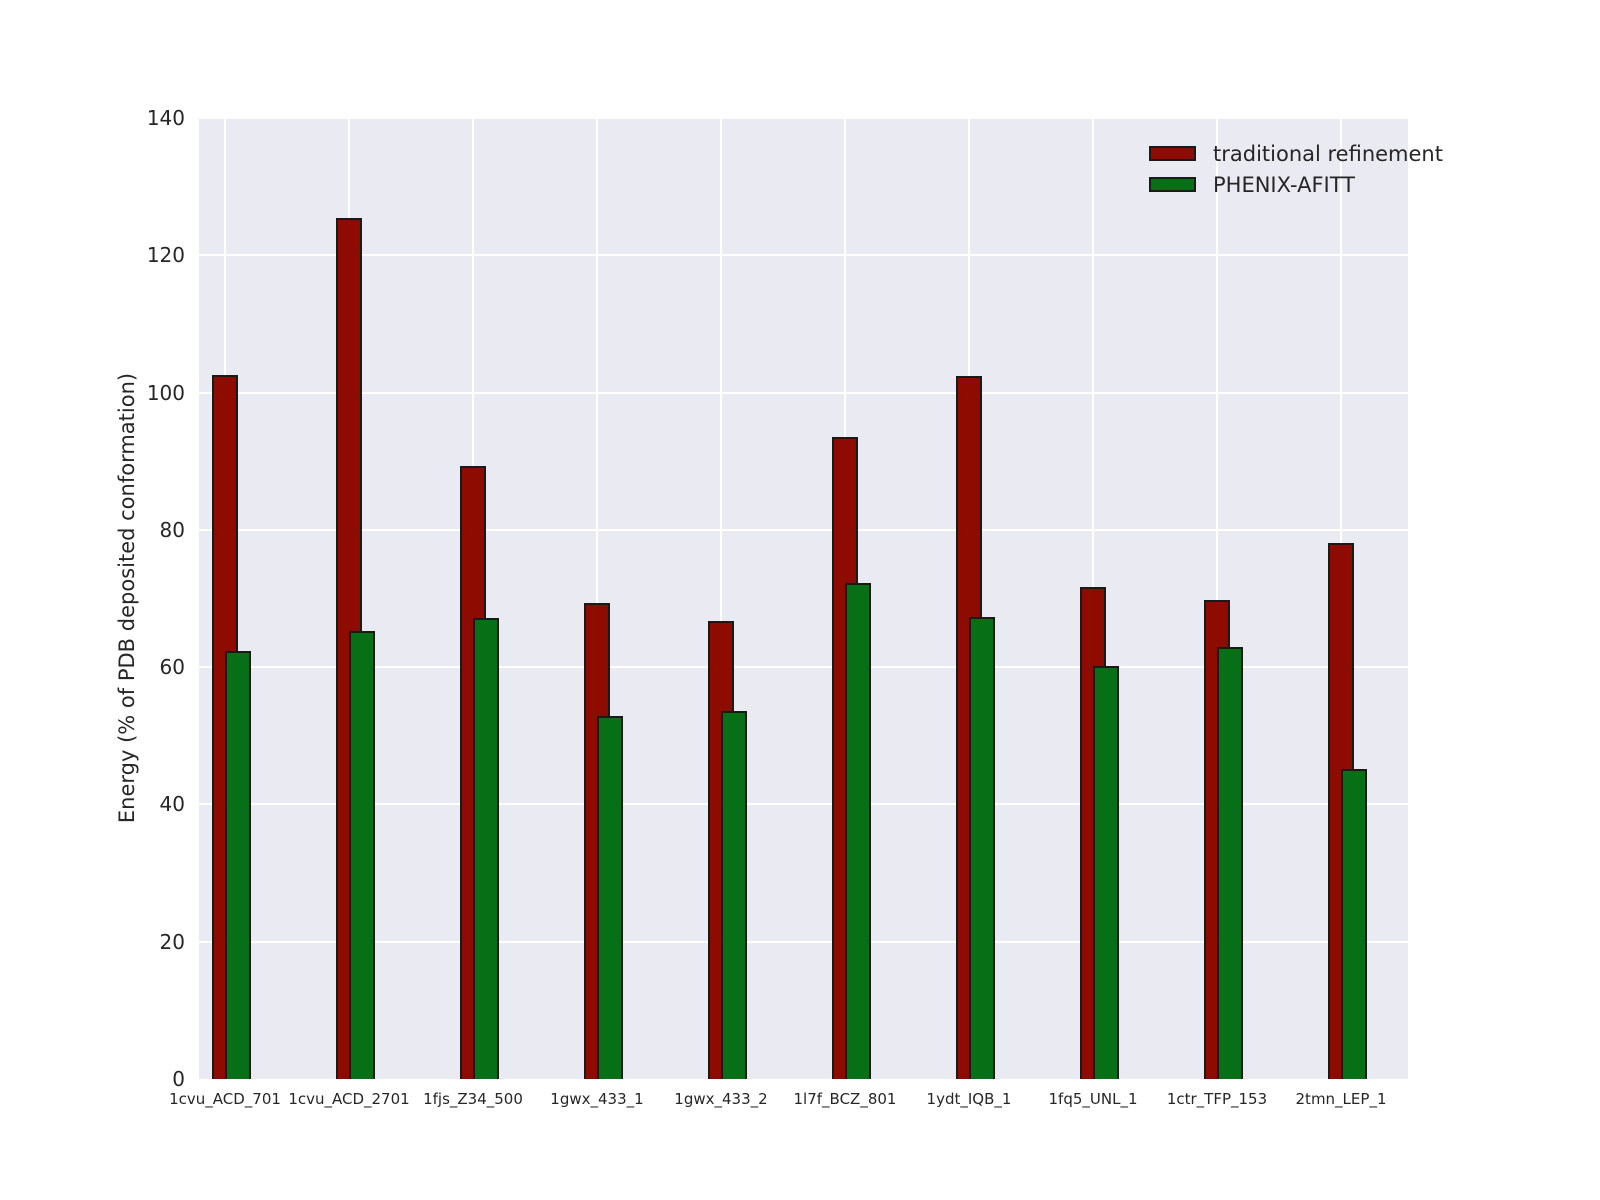  Describe the element at coordinates (845, 1099) in the screenshot. I see `x-tick-label-1l7f_BCZ_801: 1l7f_BCZ_801` at that location.